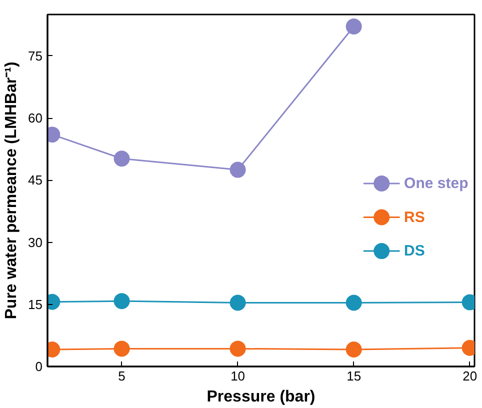  Describe the element at coordinates (35, 304) in the screenshot. I see `y-tick-label: 15` at that location.